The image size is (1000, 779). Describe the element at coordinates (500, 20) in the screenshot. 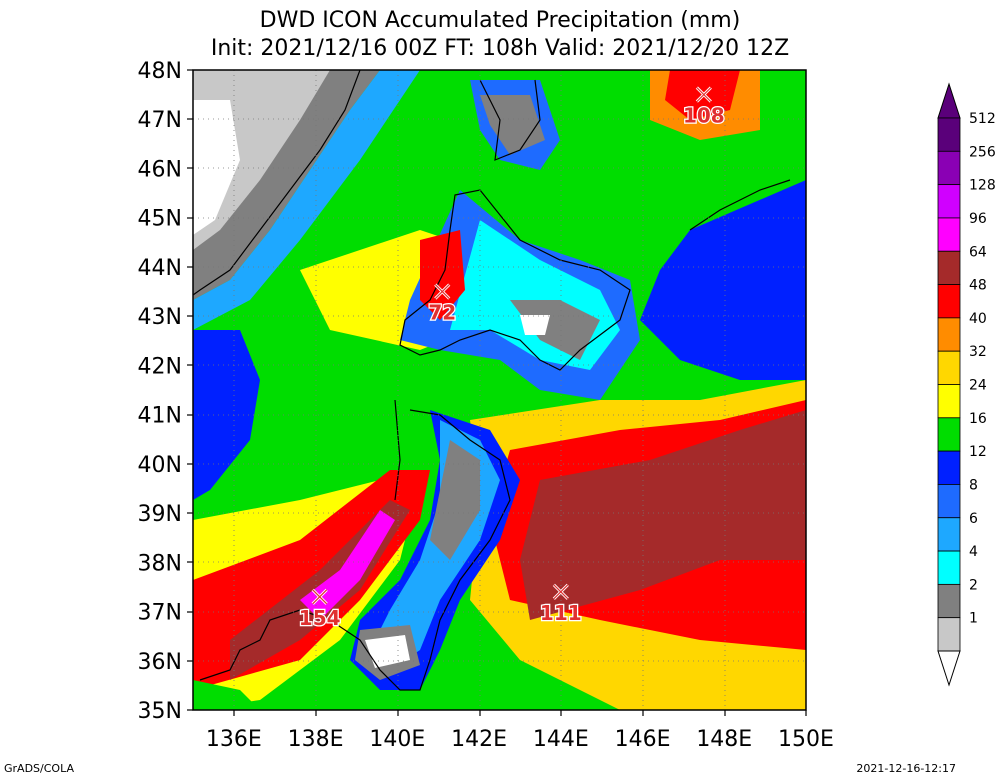

I see `chart-title: DWD ICON Accumulated Precipitation (mm)` at that location.